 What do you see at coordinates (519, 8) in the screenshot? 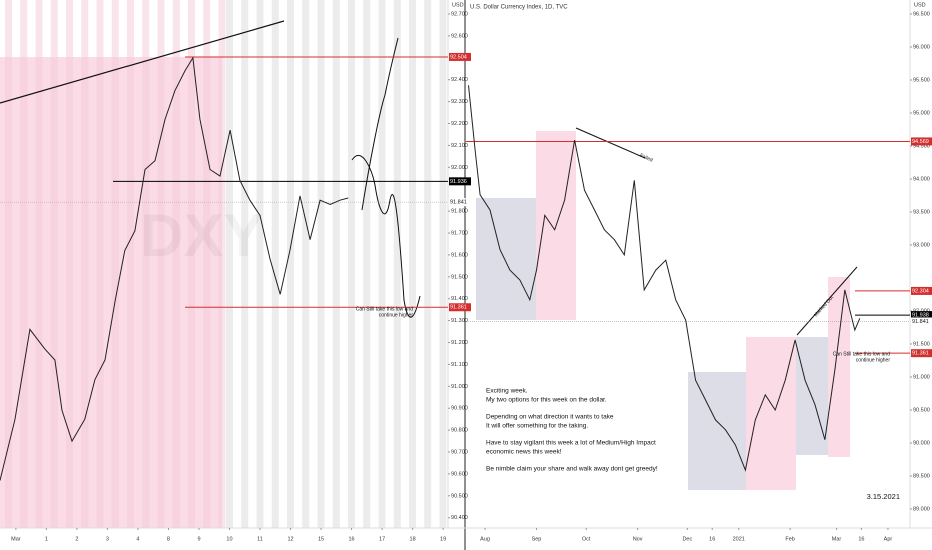
I see `chart-title: U.S. Dollar Currency Index, 1D, TVC` at bounding box center [519, 8].